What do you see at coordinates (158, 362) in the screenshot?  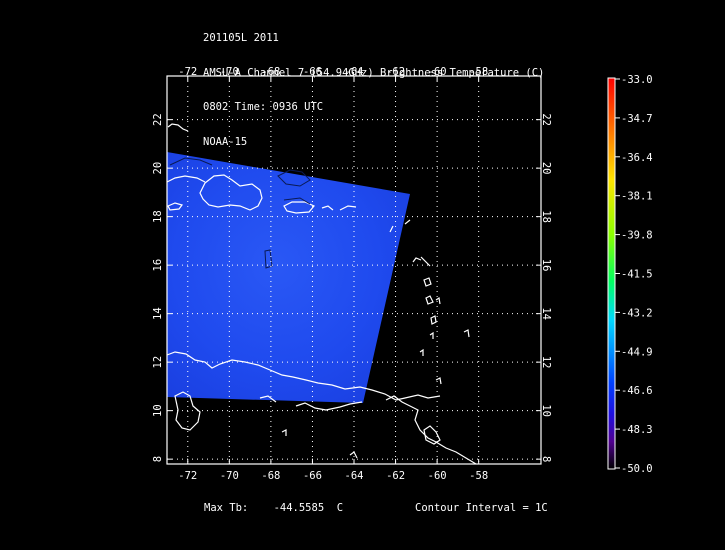 I see `lat-label-left: 12` at bounding box center [158, 362].